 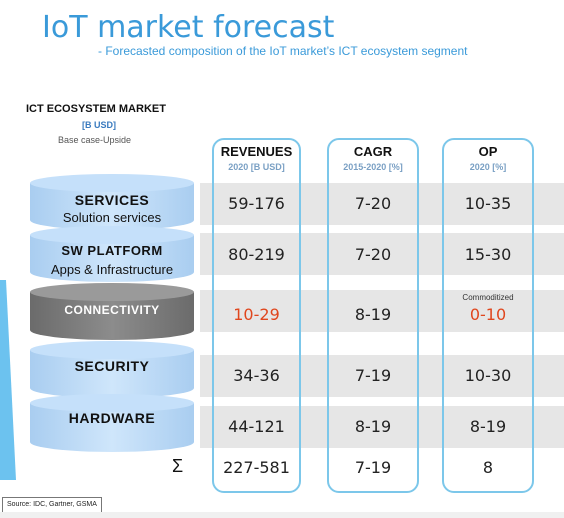 I want to click on market-case: Base case-Upside, so click(x=95, y=140).